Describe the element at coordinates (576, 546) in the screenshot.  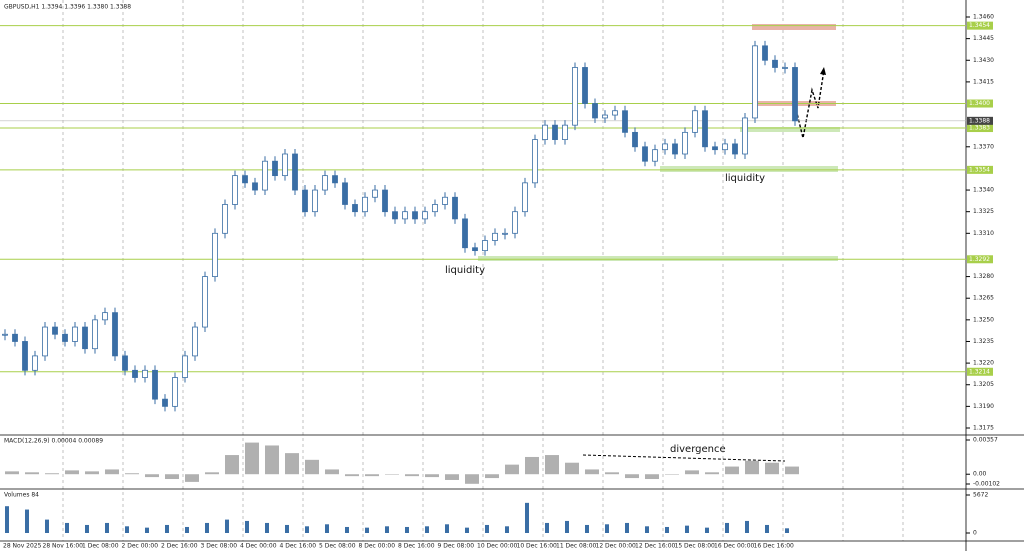
I see `time-label: 11 Dec 08:00` at that location.